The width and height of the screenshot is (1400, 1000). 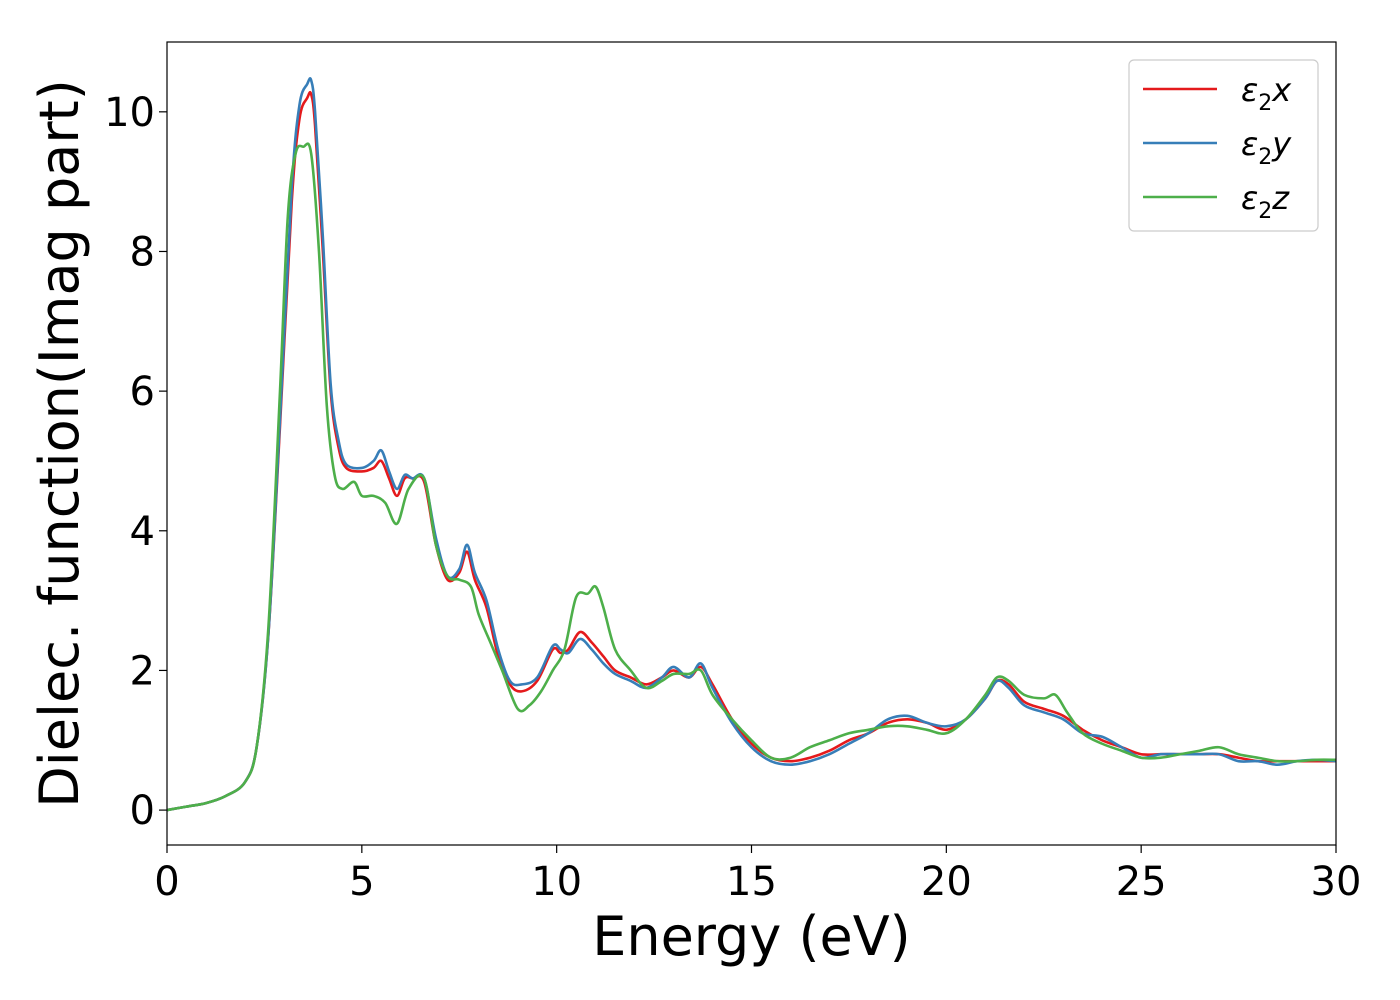 What do you see at coordinates (135, 462) in the screenshot?
I see `y-ticks: 0 2 4 6 8 10` at bounding box center [135, 462].